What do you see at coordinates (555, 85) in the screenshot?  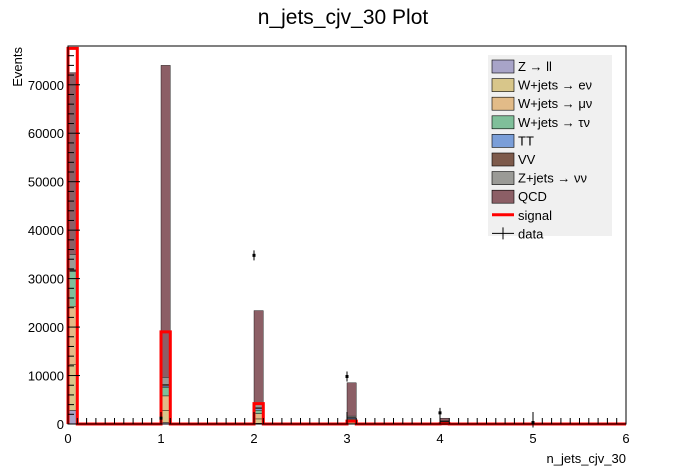 I see `legend-label: W+jets → eν` at bounding box center [555, 85].